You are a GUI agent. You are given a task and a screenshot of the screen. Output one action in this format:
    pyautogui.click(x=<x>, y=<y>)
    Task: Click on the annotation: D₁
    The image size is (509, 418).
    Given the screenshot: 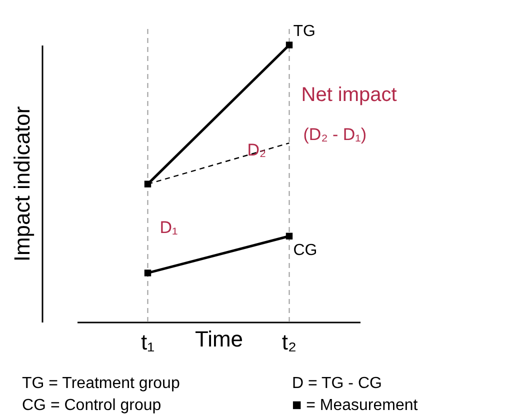 What is the action you would take?
    pyautogui.click(x=169, y=227)
    